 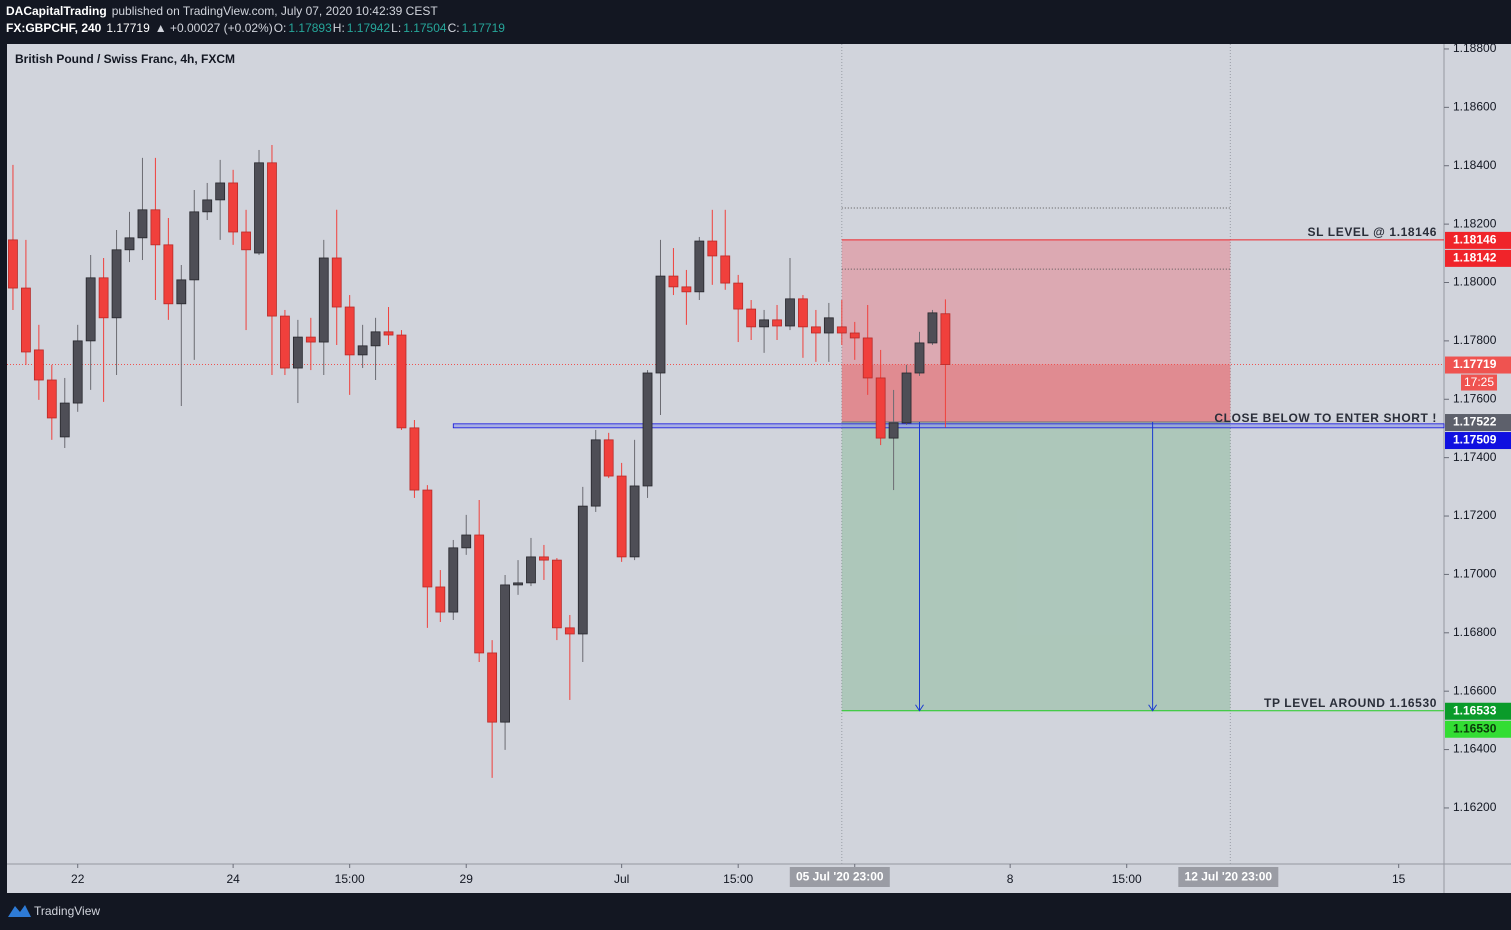 I want to click on y-tick-label: 1.16600, so click(x=1475, y=690).